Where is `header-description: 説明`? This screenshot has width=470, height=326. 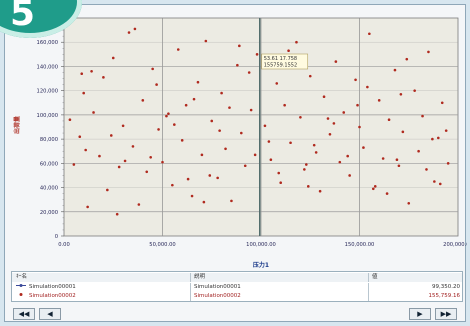 header-description: 説明 is located at coordinates (278, 277).